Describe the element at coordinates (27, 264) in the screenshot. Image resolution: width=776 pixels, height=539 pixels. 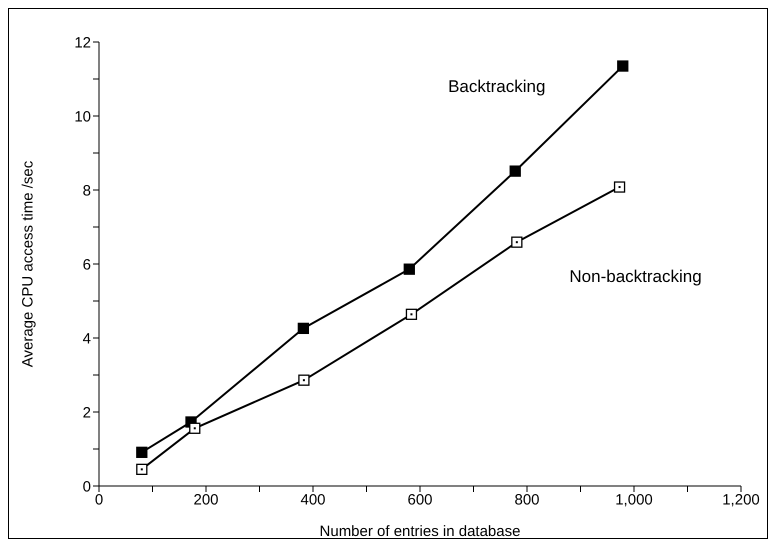
I see `y-axis-title: Average CPU access time /sec` at that location.